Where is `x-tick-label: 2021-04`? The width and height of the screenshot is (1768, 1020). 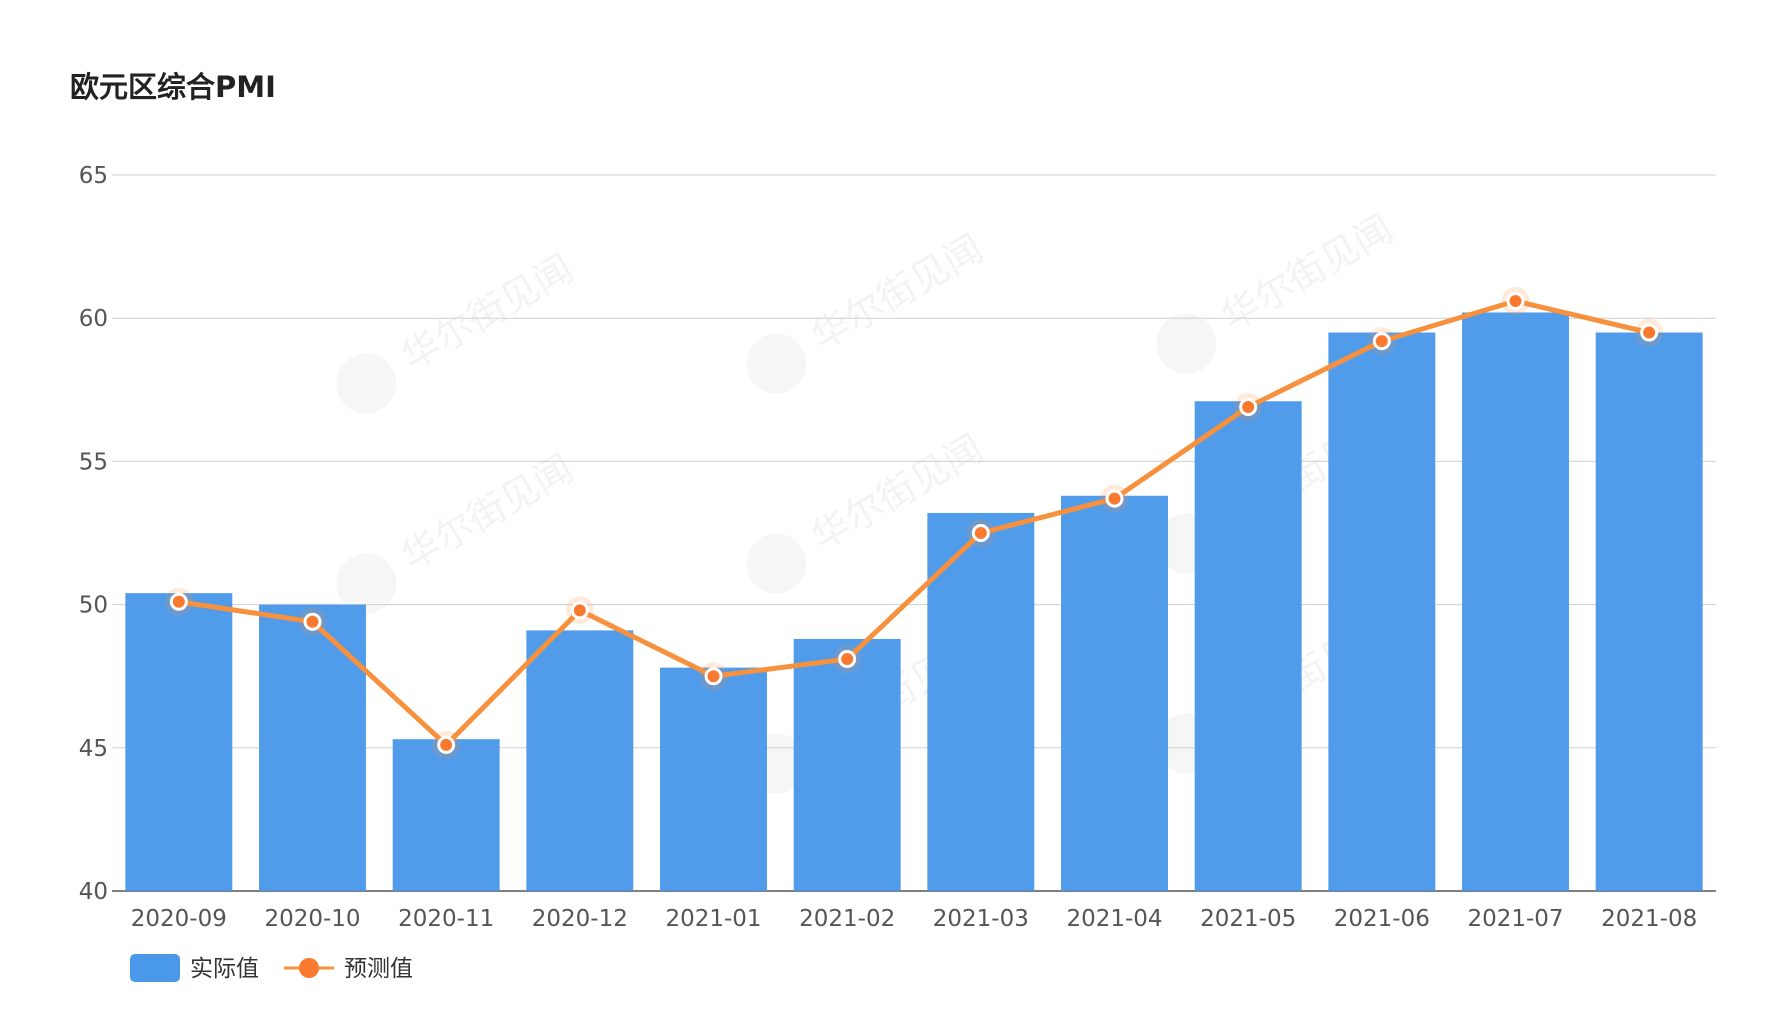
x-tick-label: 2021-04 is located at coordinates (1114, 919).